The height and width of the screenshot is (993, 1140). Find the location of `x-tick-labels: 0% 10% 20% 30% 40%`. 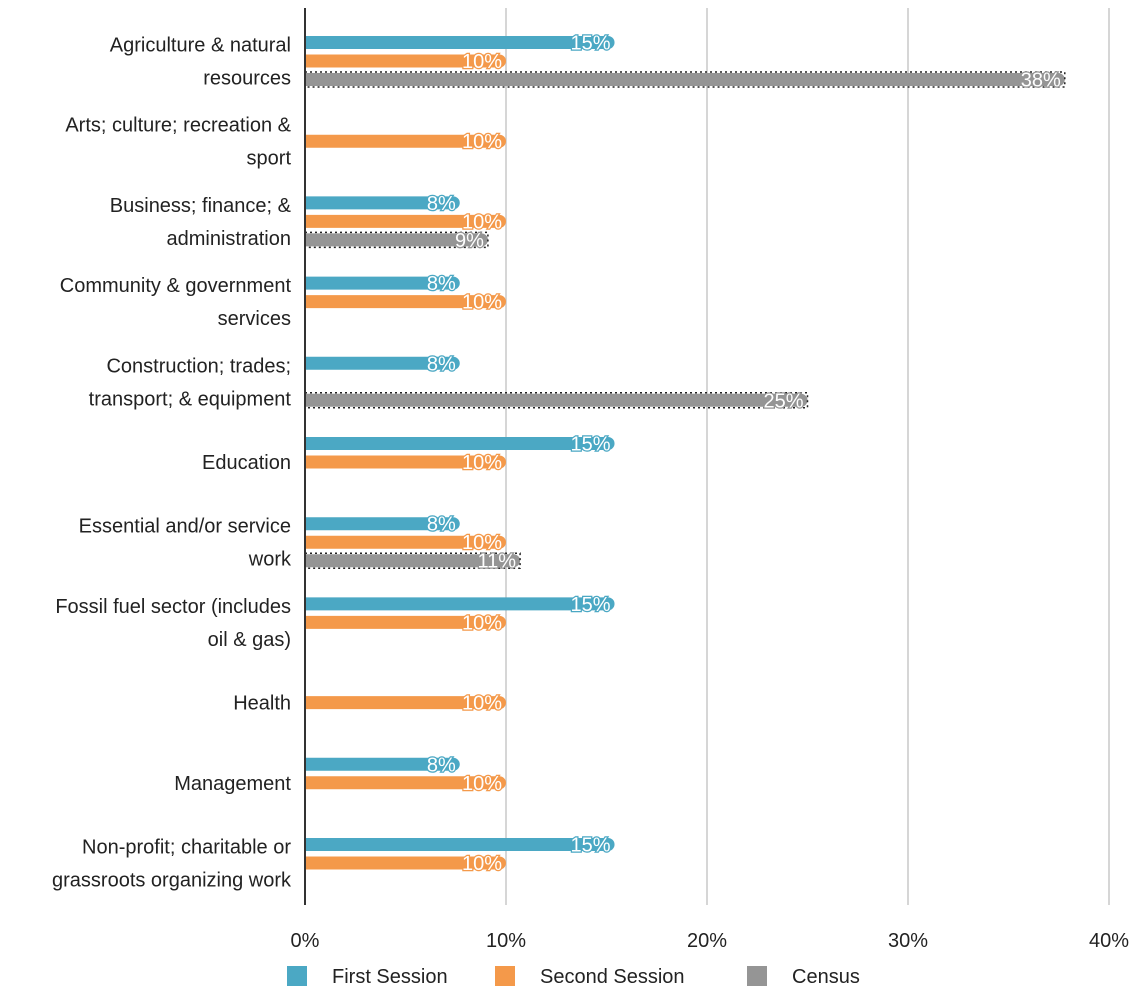

x-tick-labels: 0% 10% 20% 30% 40% is located at coordinates (710, 941).